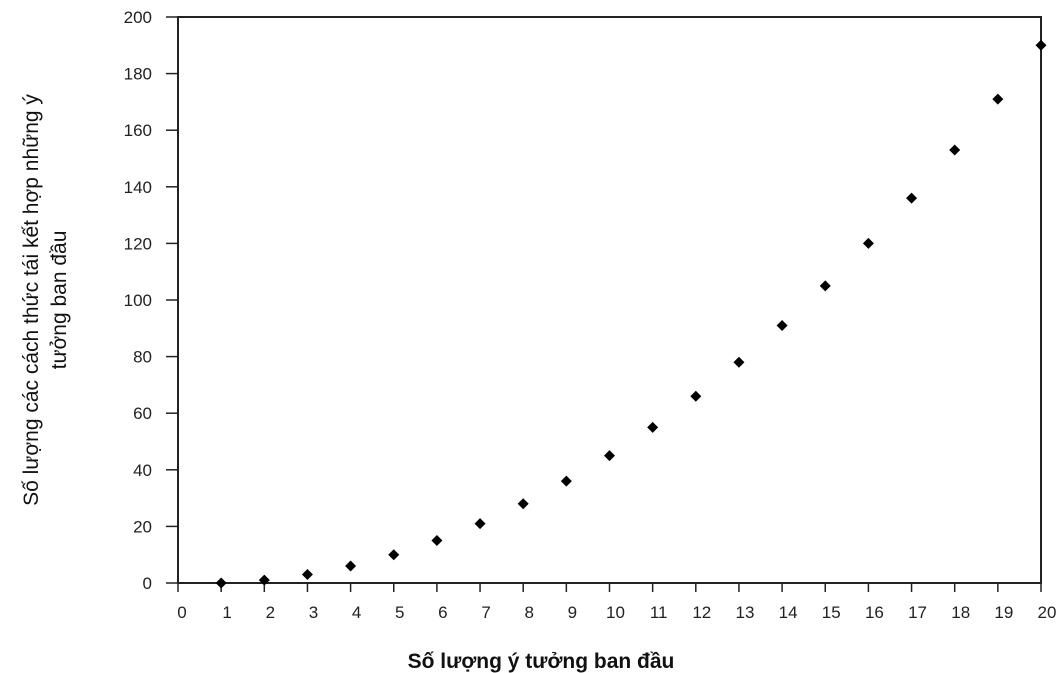  Describe the element at coordinates (541, 661) in the screenshot. I see `x-axis-title: Số lượng ý tưởng ban đầu` at that location.